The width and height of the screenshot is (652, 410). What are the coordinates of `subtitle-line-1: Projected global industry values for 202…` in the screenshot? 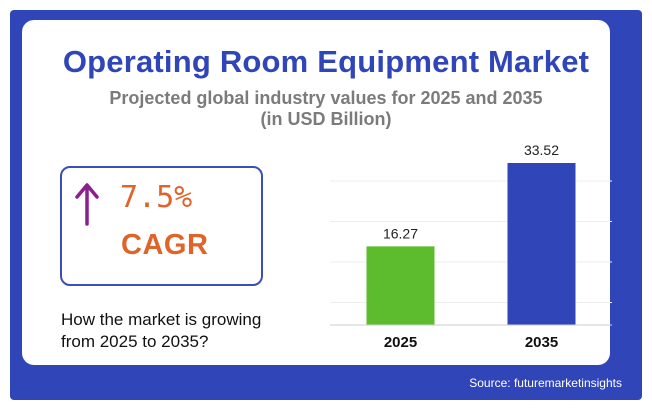 It's located at (326, 98).